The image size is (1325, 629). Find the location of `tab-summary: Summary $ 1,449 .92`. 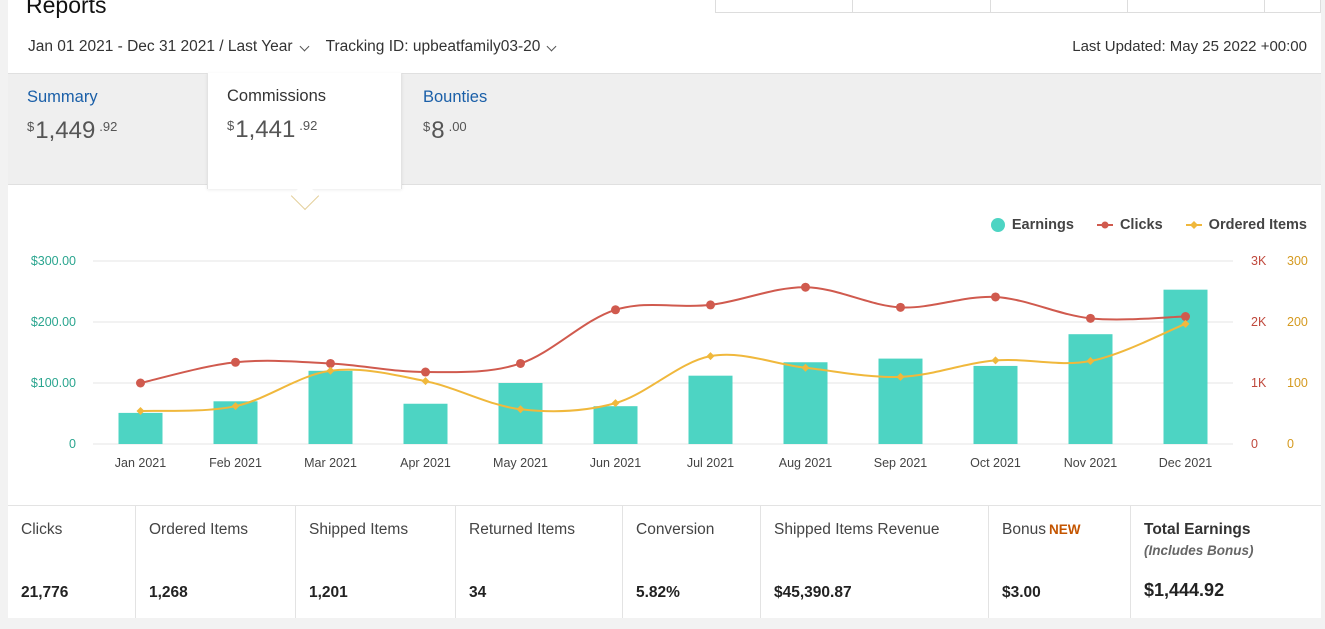

tab-summary: Summary $ 1,449 .92 is located at coordinates (107, 130).